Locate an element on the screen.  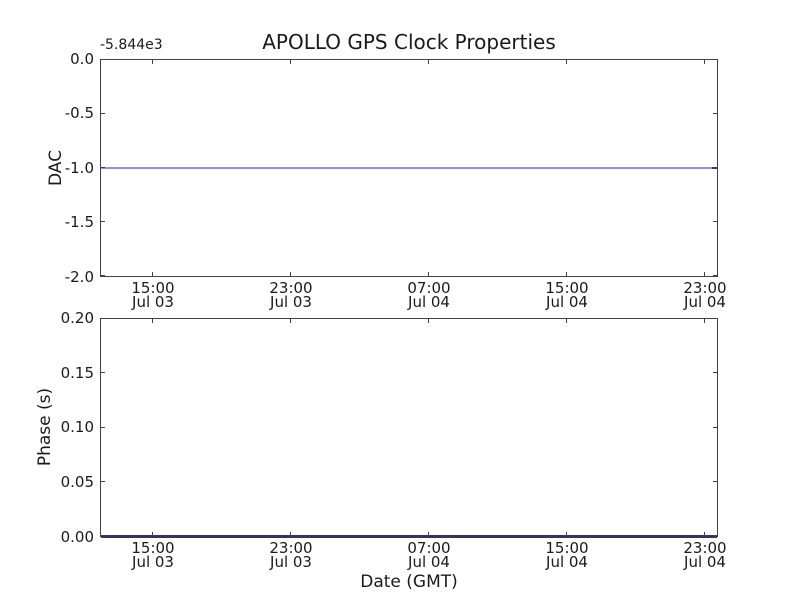
phase-xtick-label: 23:00 Jul 03 is located at coordinates (291, 555).